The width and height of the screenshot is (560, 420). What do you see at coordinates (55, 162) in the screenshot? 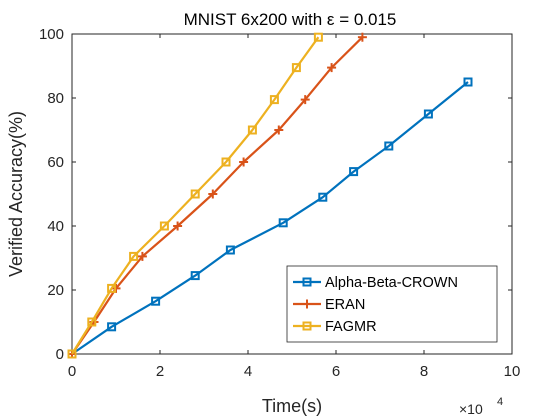
I see `y-tick-label: 60` at bounding box center [55, 162].